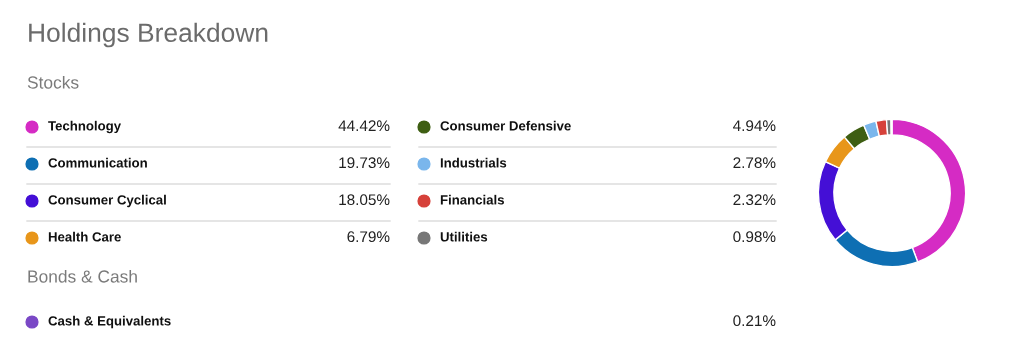  I want to click on legend-label: Health Care, so click(84, 236).